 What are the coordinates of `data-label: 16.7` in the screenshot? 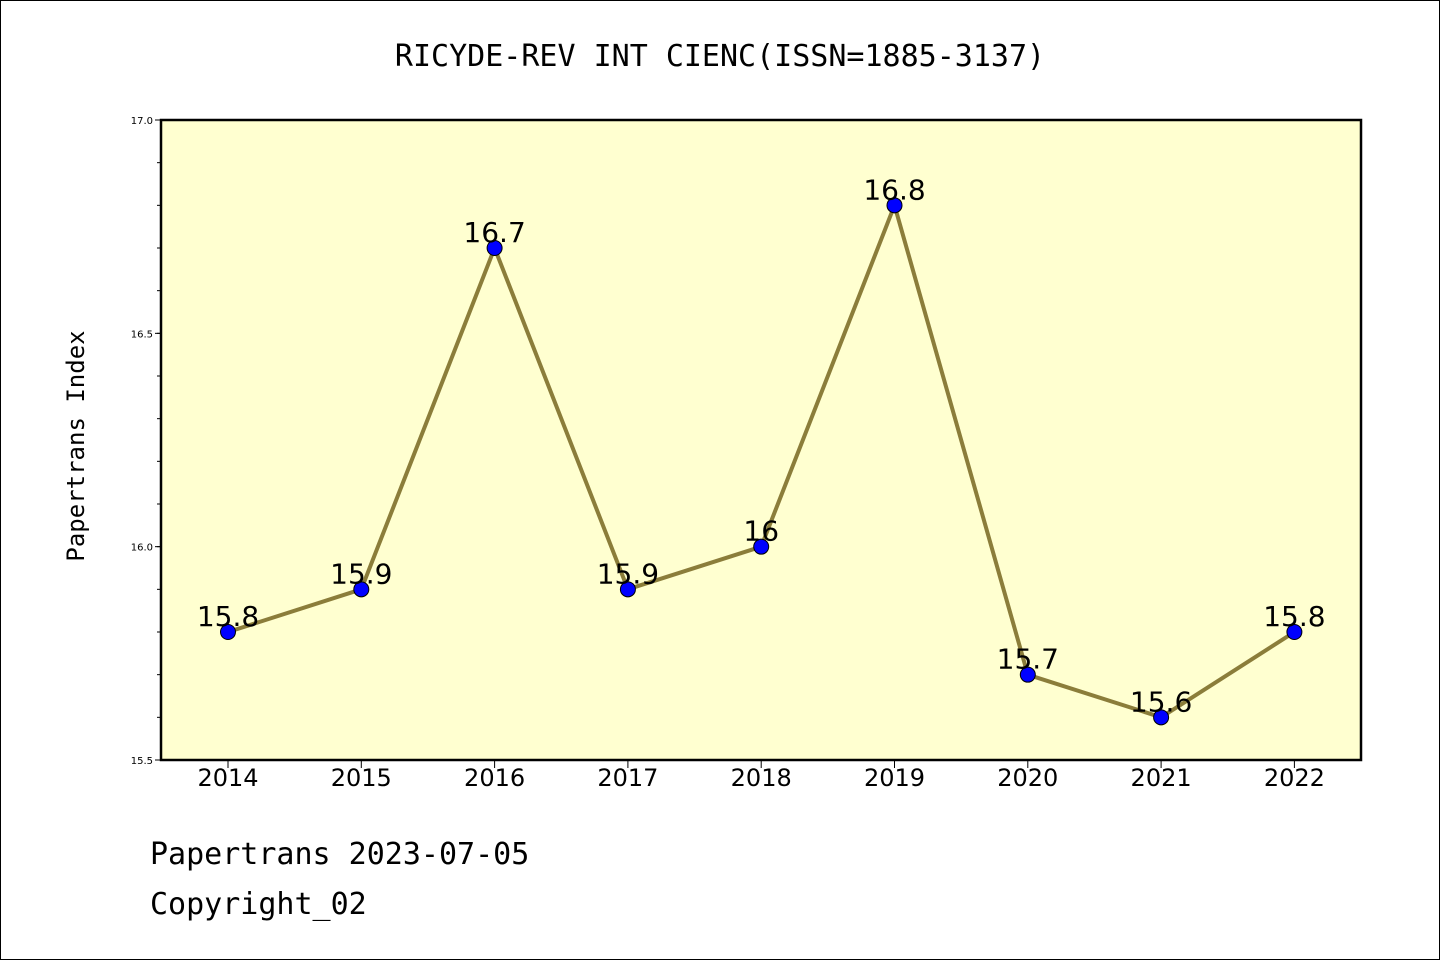 It's located at (494, 232).